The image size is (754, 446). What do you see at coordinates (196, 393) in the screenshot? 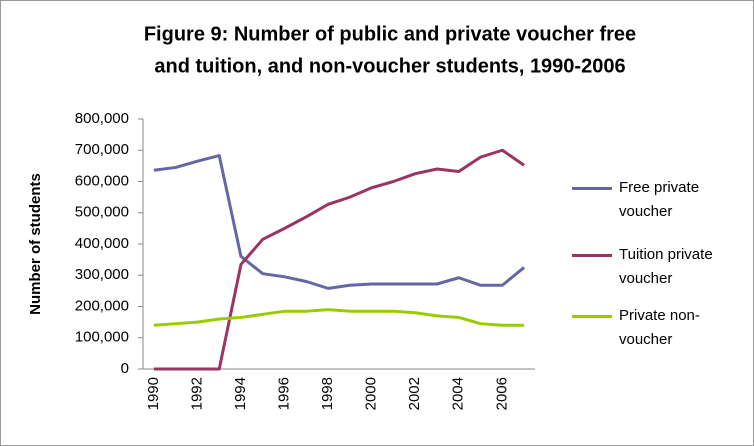
I see `x-tick-label: 1992` at bounding box center [196, 393].